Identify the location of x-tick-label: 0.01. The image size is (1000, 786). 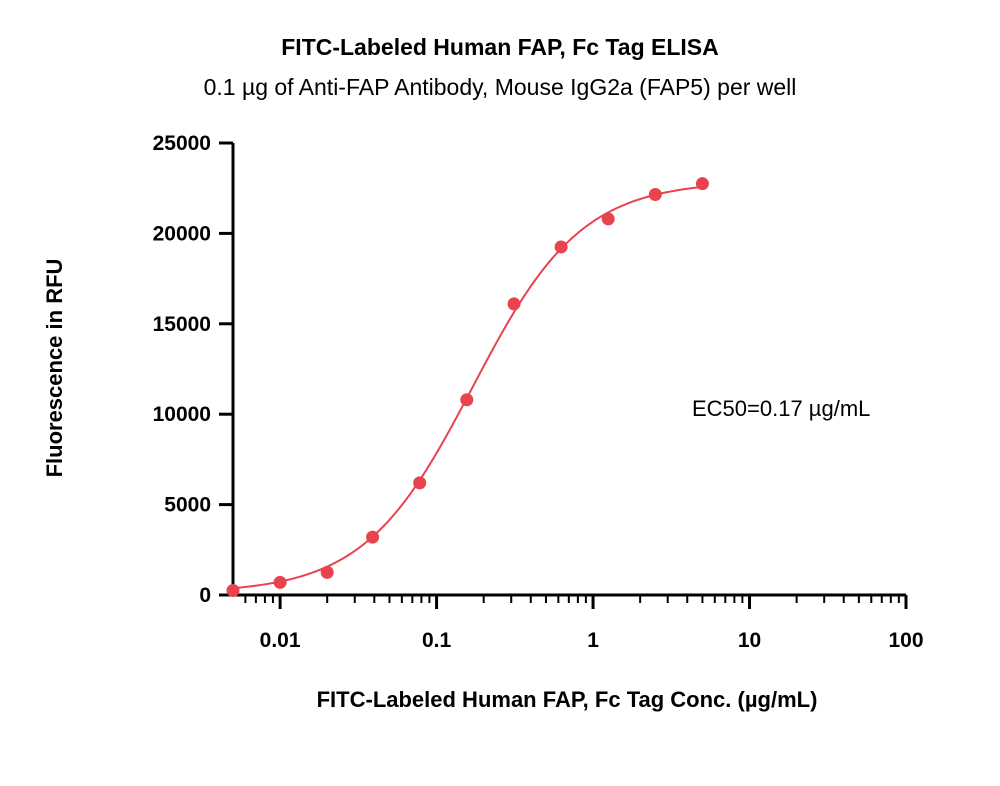
(280, 640).